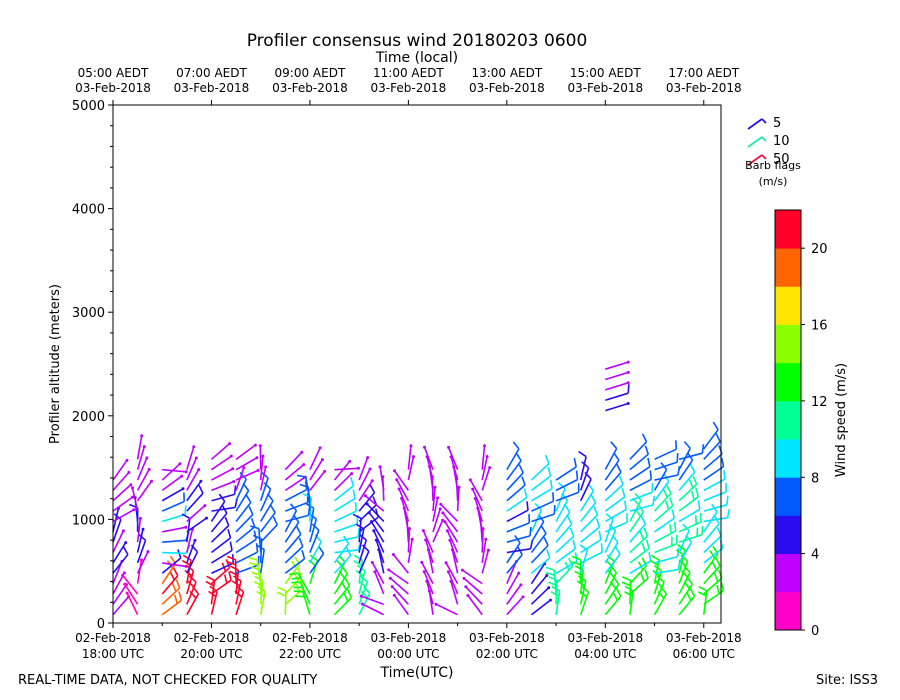 The width and height of the screenshot is (900, 700). Describe the element at coordinates (815, 555) in the screenshot. I see `colorbar-tick-label: 4` at that location.